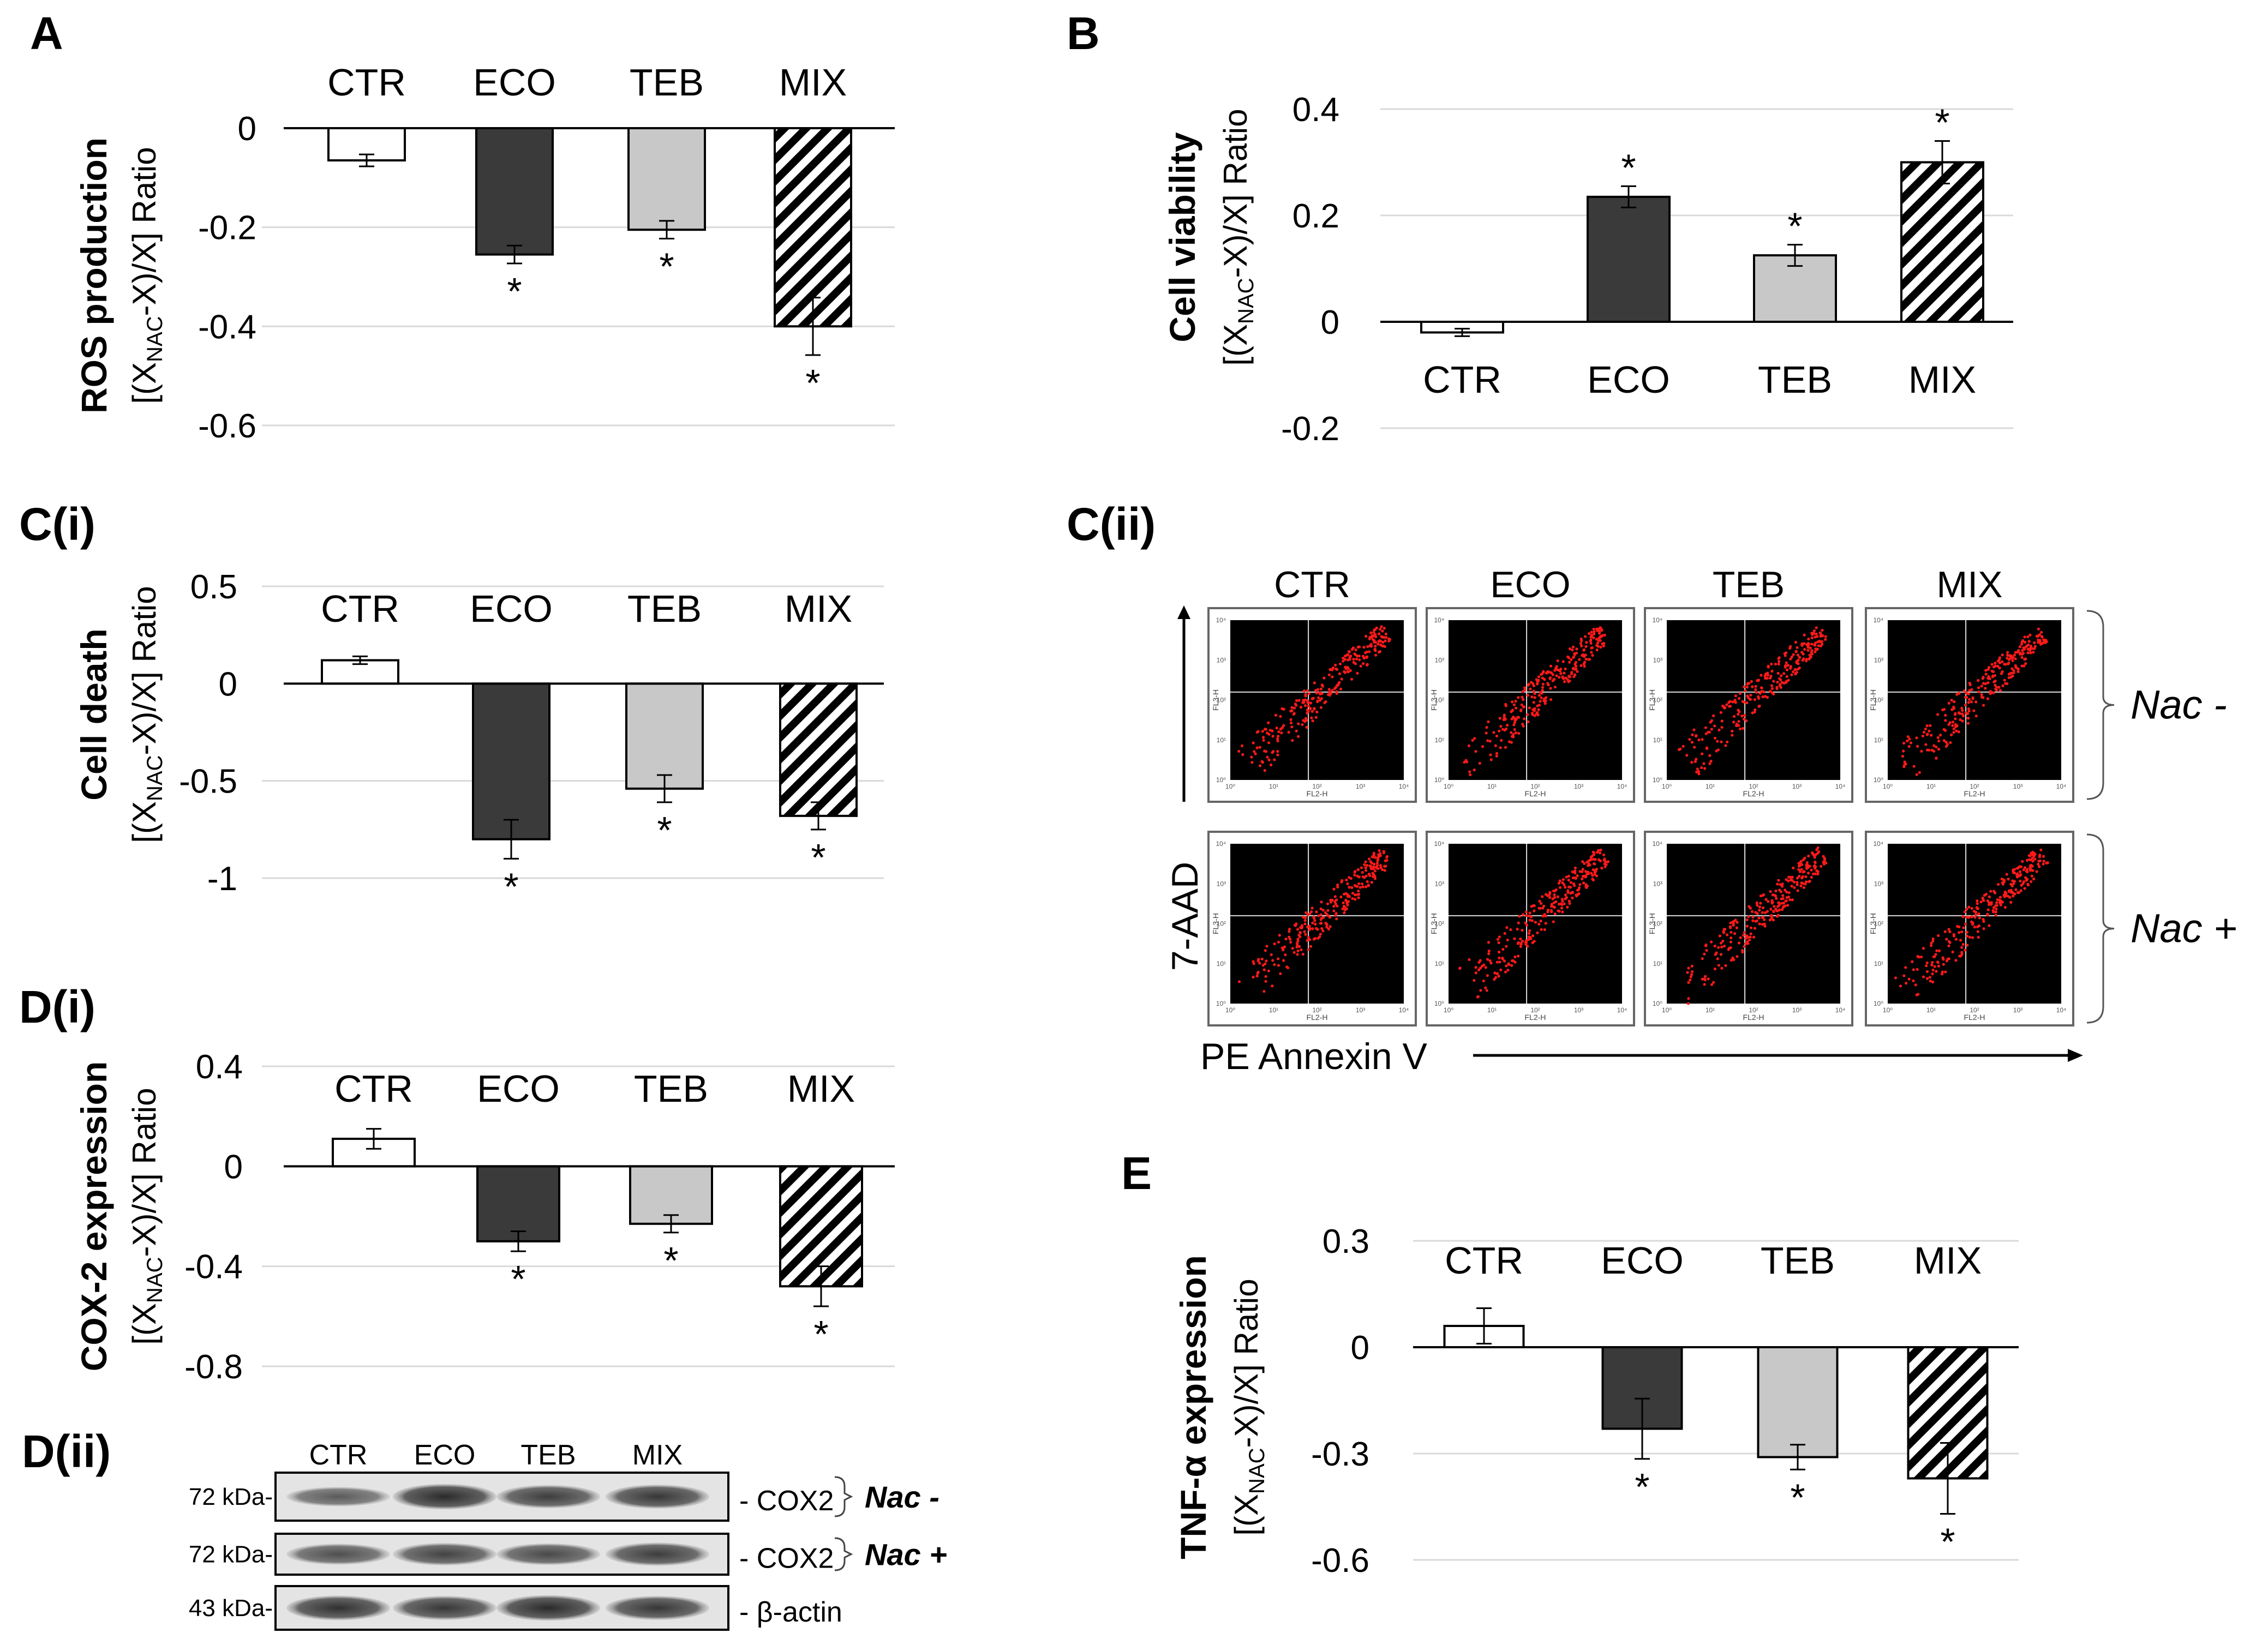  Describe the element at coordinates (445, 1455) in the screenshot. I see `blot-lane-label: ECO` at that location.